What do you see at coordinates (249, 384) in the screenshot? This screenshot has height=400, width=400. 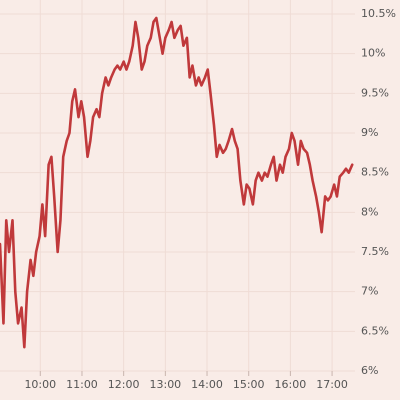 I see `x-tick-label: 15:00` at bounding box center [249, 384].